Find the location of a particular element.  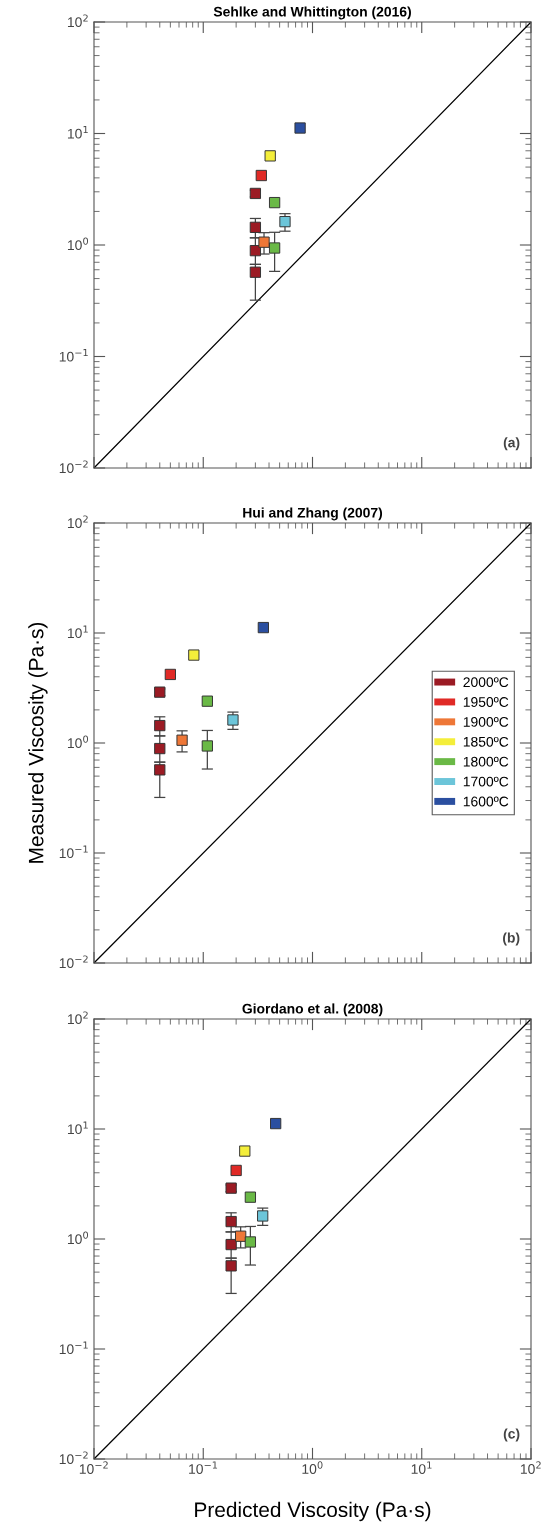

y-axis-title: Measured Viscosity (Pa·s) is located at coordinates (38, 742).